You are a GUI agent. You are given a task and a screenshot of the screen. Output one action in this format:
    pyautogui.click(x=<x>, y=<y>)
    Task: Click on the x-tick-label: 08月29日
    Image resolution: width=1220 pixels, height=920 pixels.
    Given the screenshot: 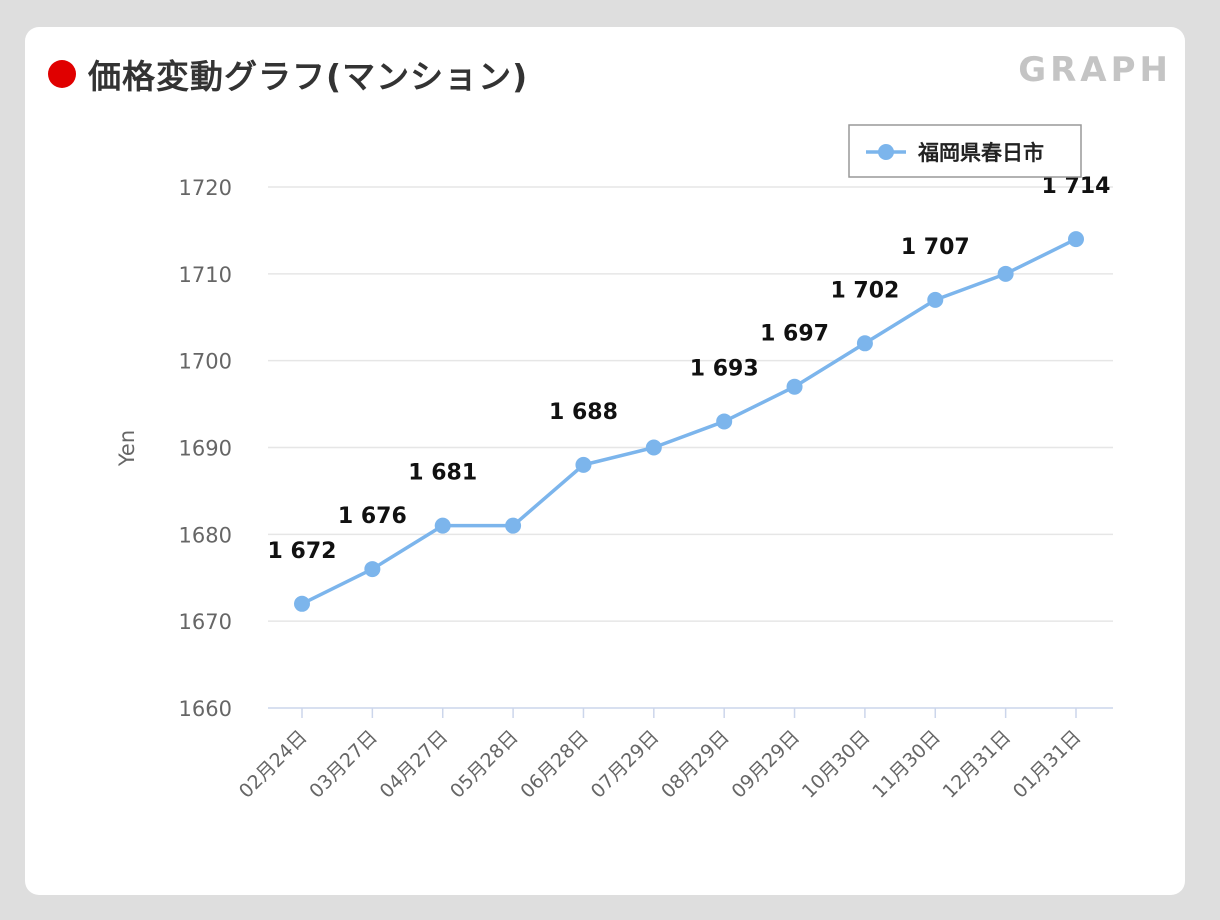 What is the action you would take?
    pyautogui.click(x=695, y=764)
    